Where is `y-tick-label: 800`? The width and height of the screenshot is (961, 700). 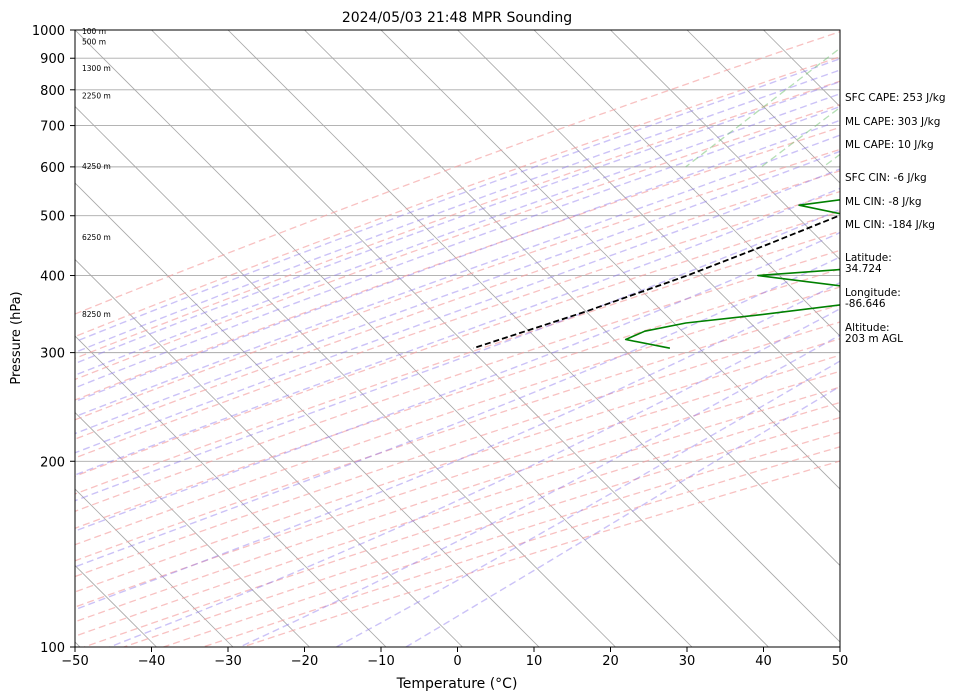 y-tick-label: 800 is located at coordinates (52, 91).